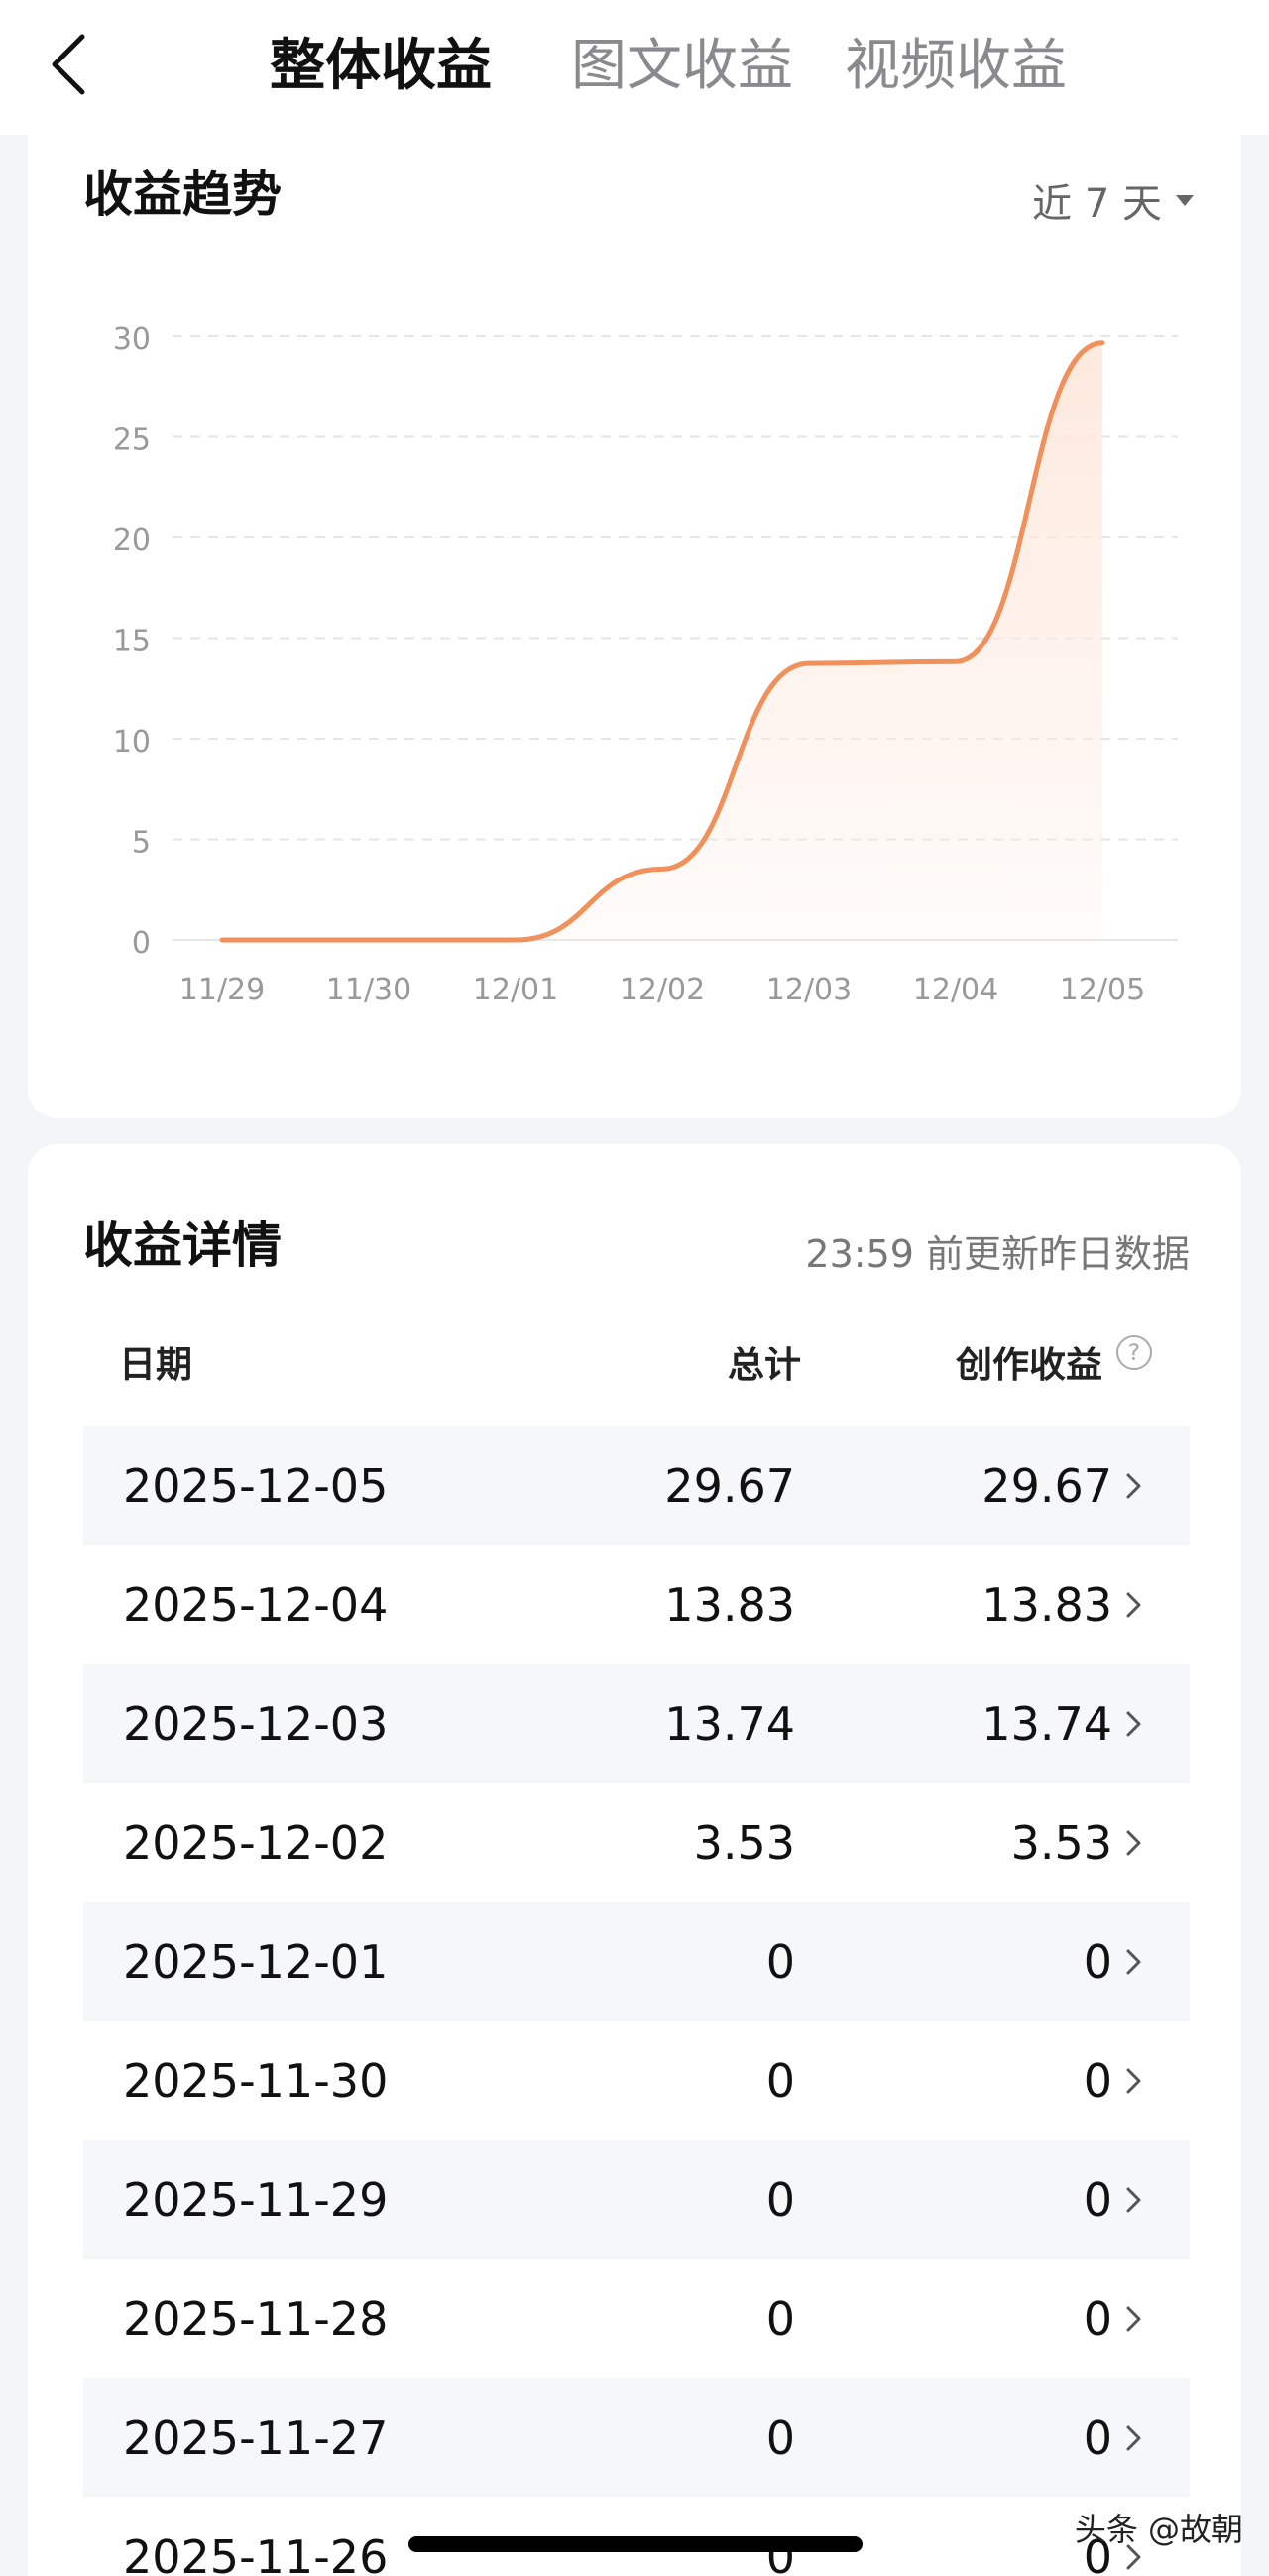 Image resolution: width=1269 pixels, height=2576 pixels. What do you see at coordinates (1029, 1365) in the screenshot?
I see `column-header-income: 创作收益` at bounding box center [1029, 1365].